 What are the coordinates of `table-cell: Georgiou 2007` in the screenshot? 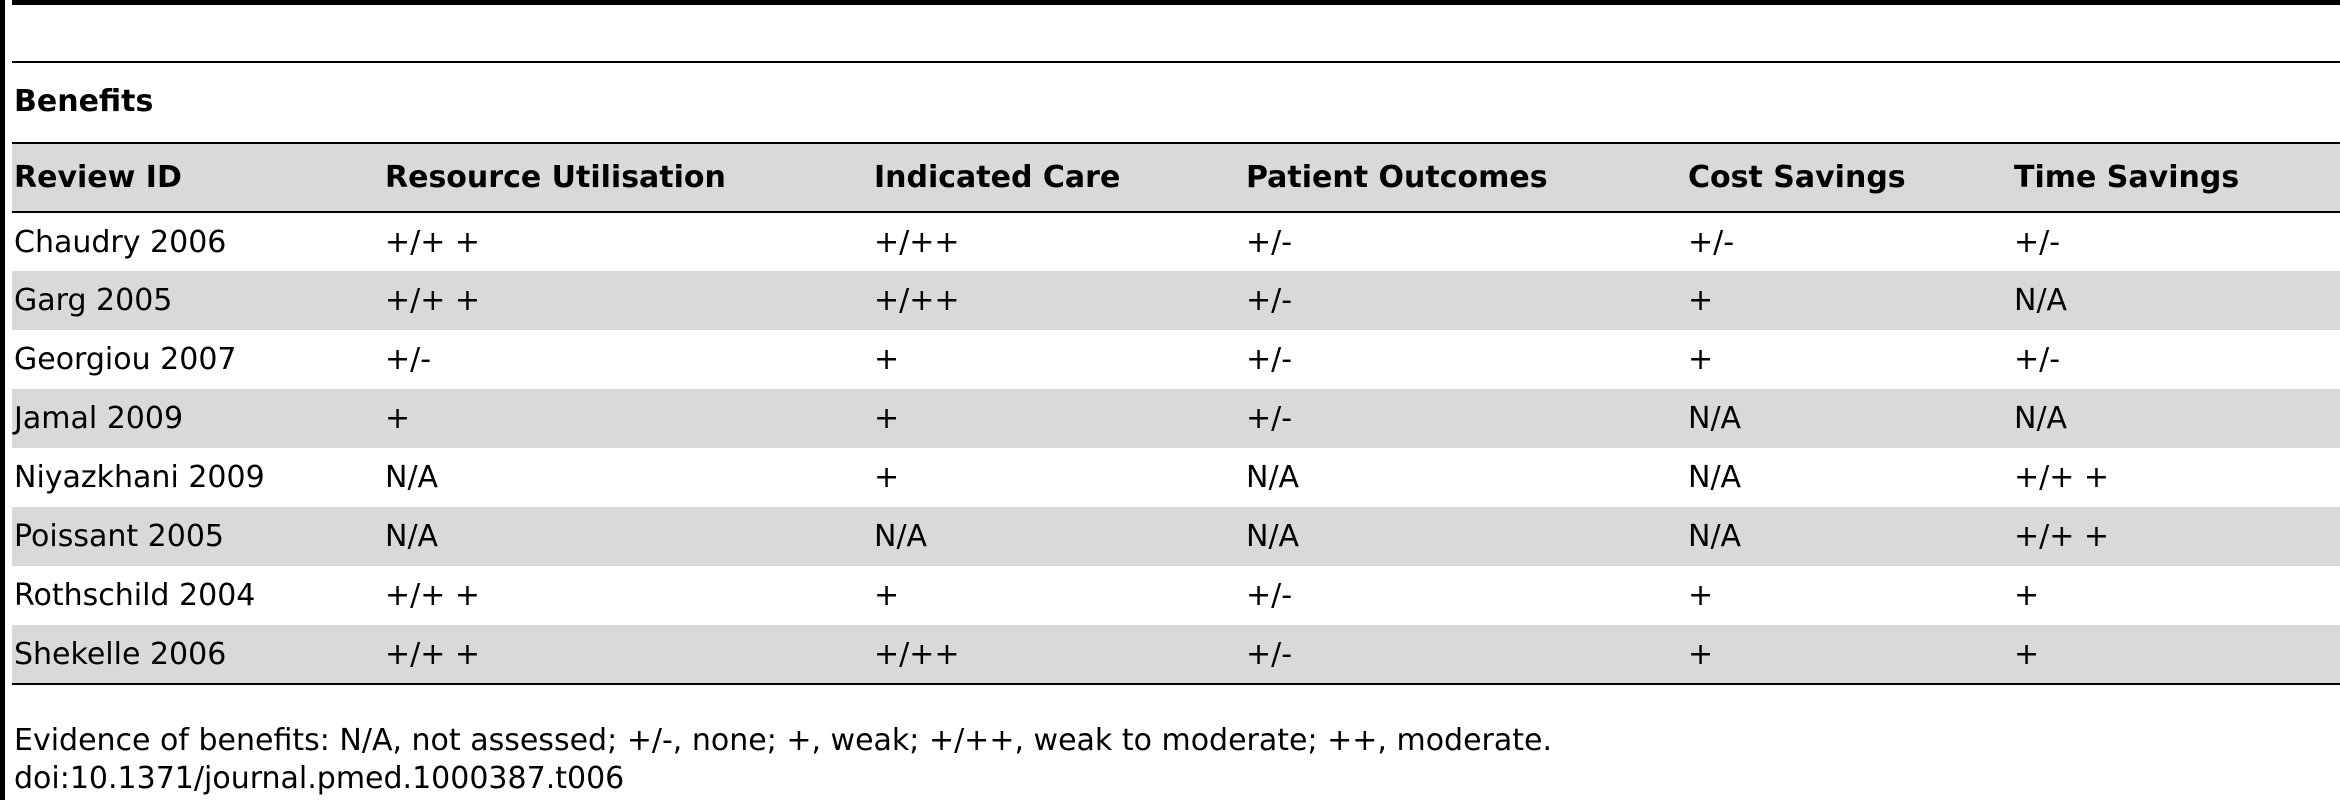 It's located at (125, 359).